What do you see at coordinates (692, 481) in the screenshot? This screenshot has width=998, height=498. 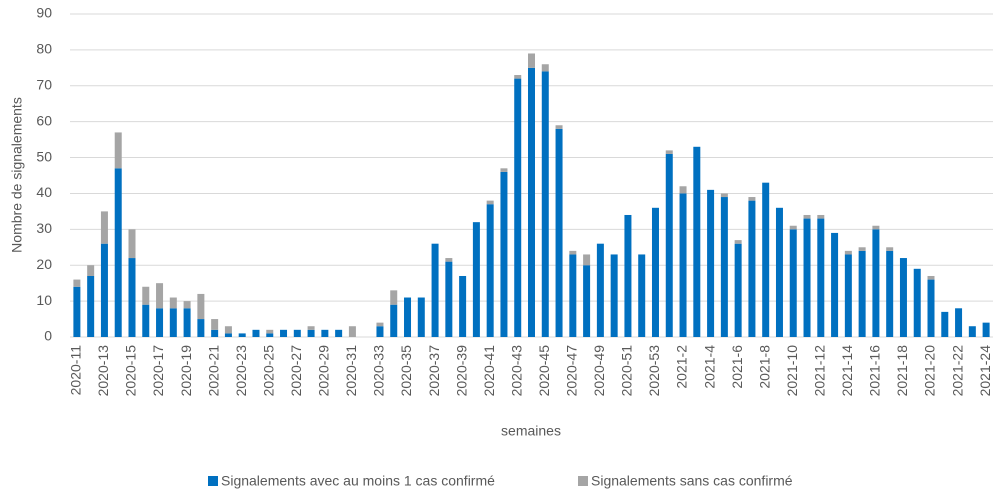 I see `legend-label: Signalements sans cas confirmé` at bounding box center [692, 481].